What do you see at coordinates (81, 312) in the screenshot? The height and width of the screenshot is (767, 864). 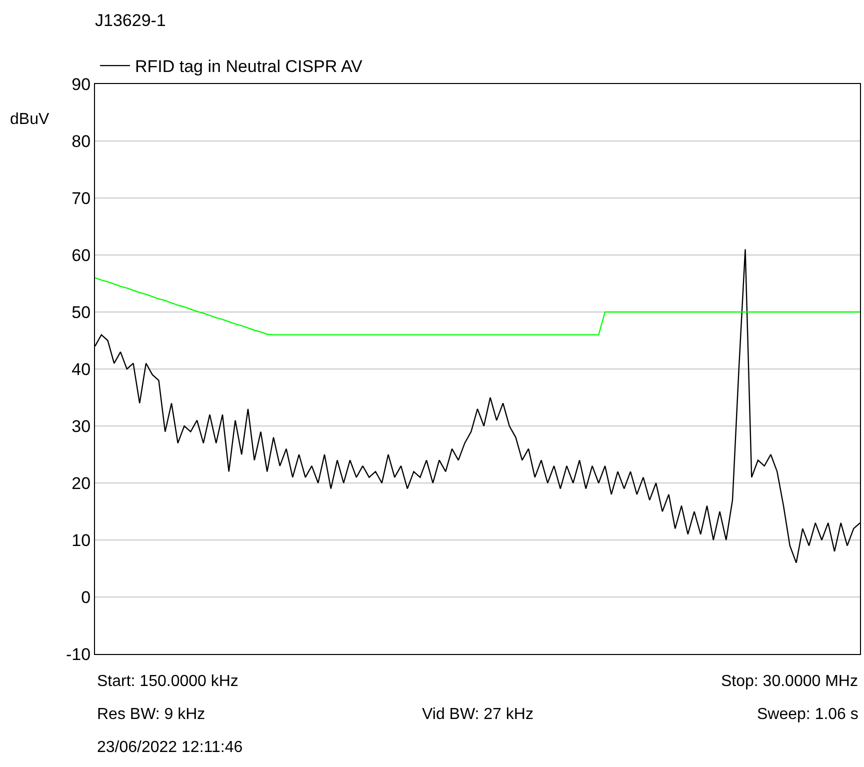 I see `y-tick-label: 50` at bounding box center [81, 312].